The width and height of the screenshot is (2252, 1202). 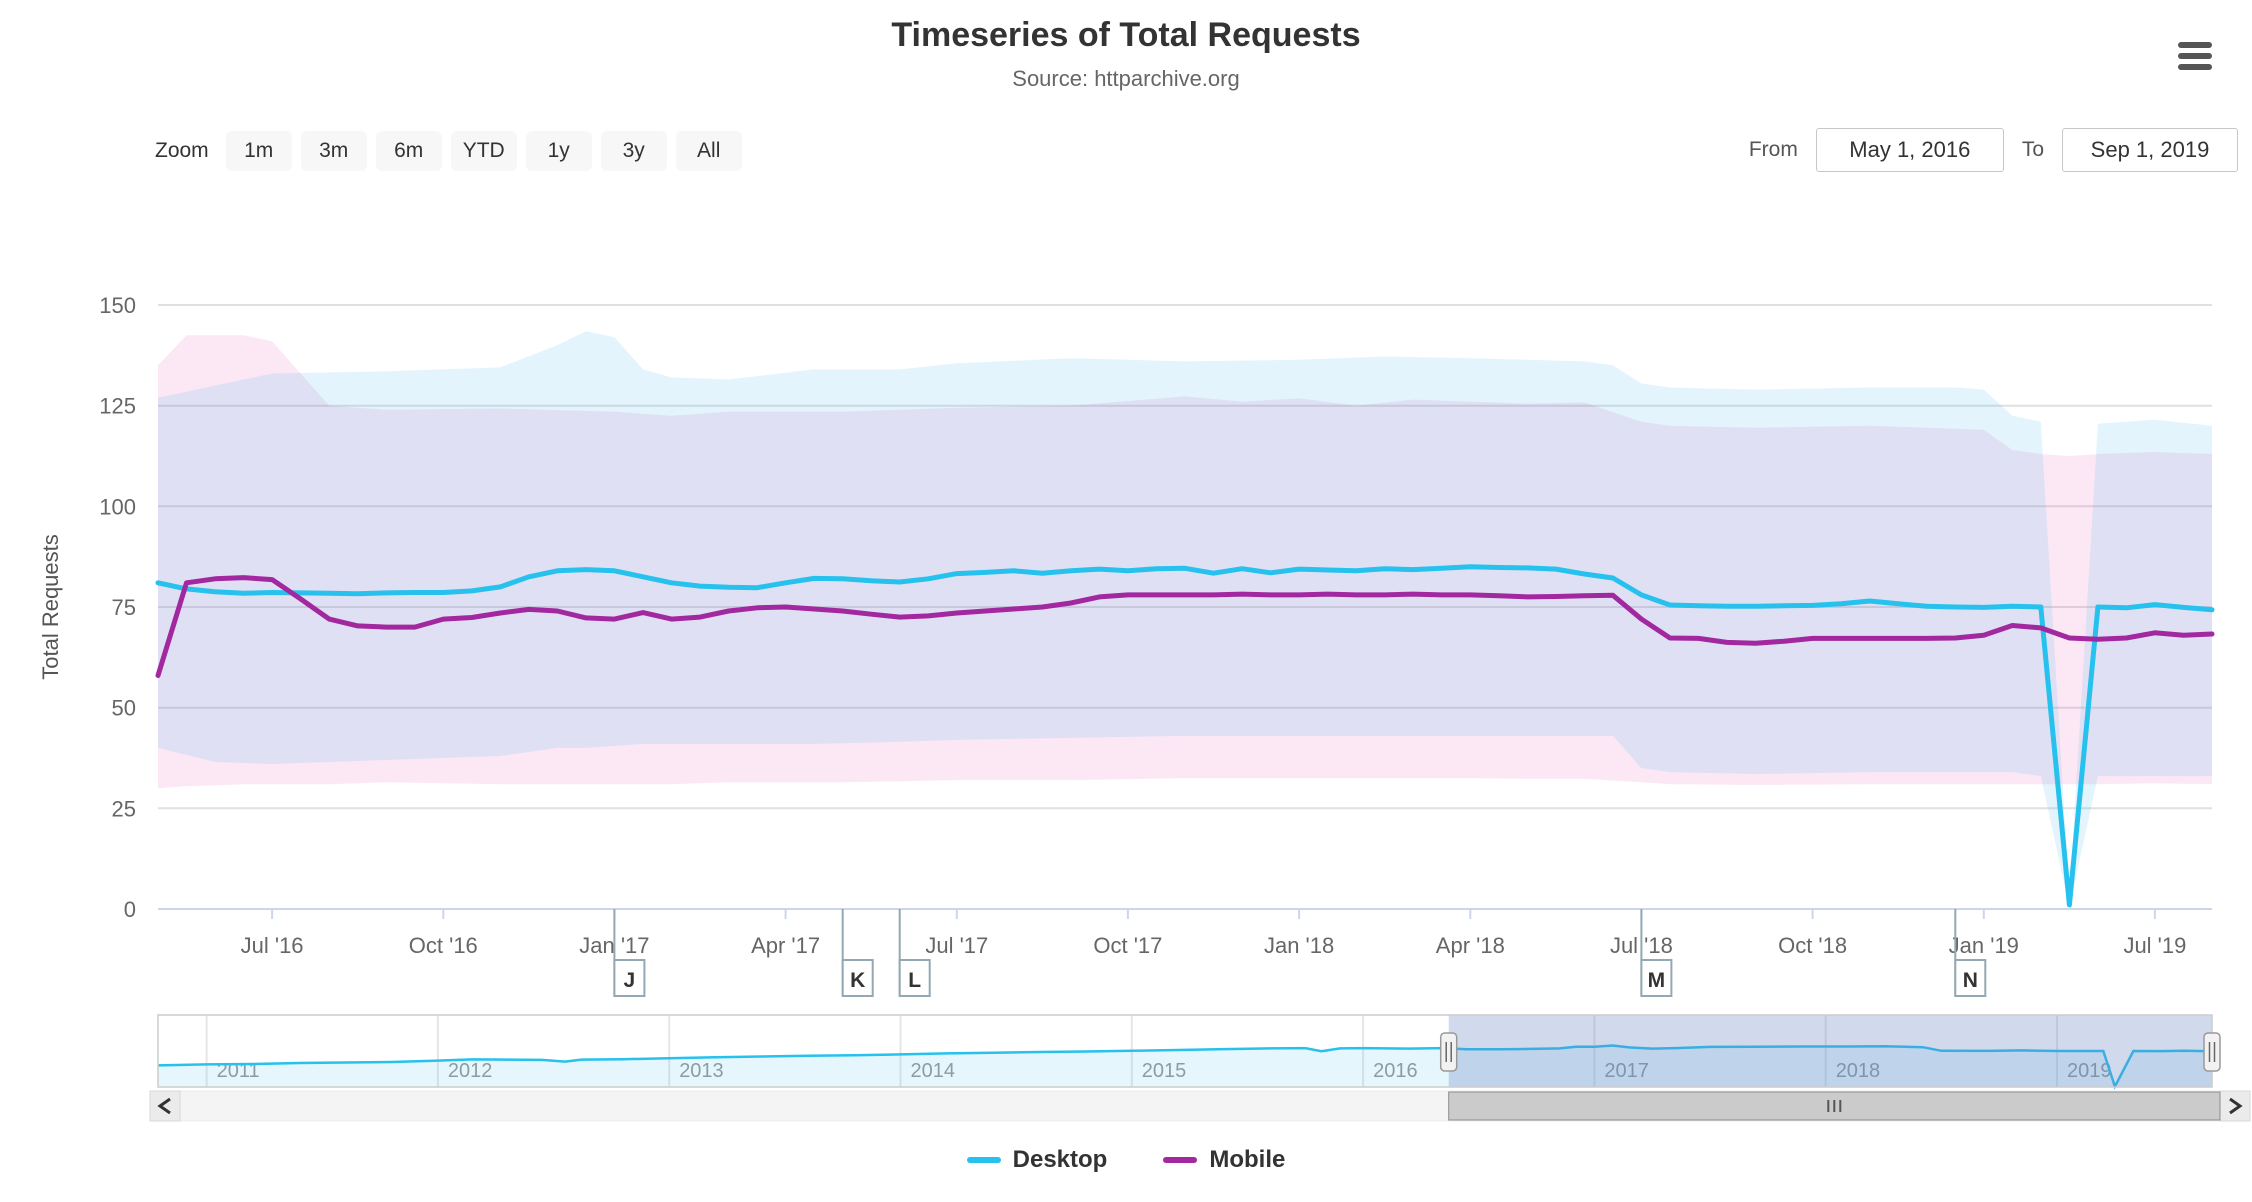 I want to click on flag-label: M, so click(x=1657, y=980).